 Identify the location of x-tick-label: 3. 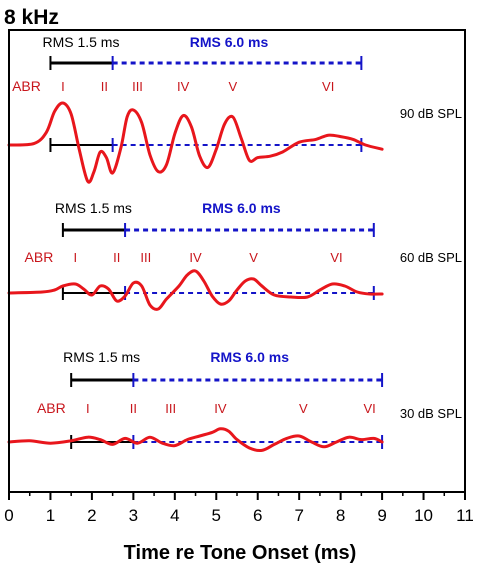
(133, 515).